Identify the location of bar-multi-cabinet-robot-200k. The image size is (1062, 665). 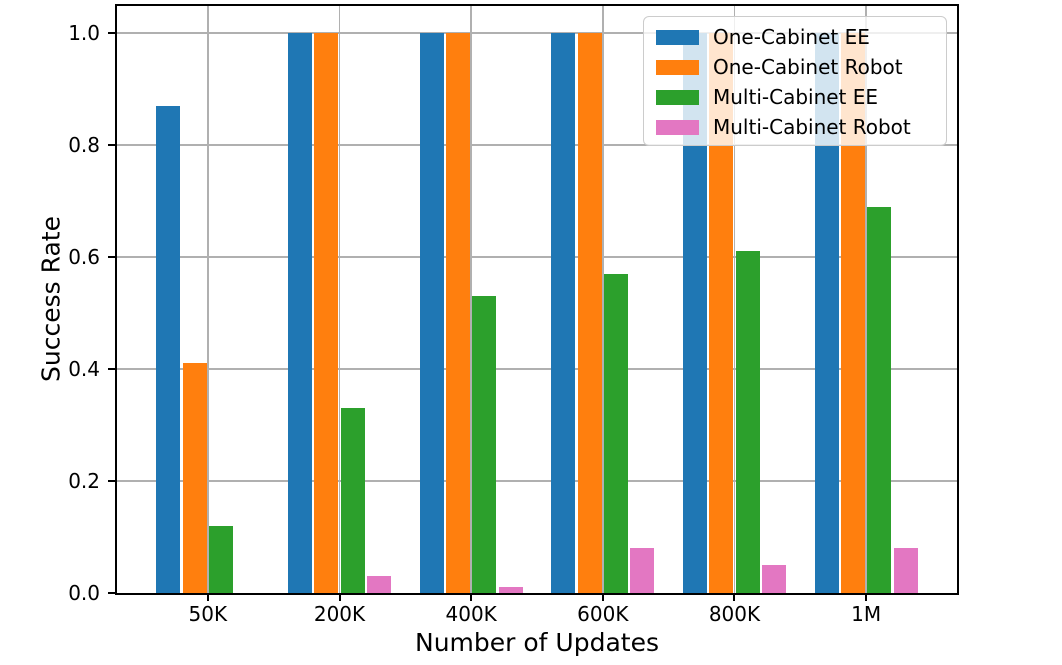
(378, 584).